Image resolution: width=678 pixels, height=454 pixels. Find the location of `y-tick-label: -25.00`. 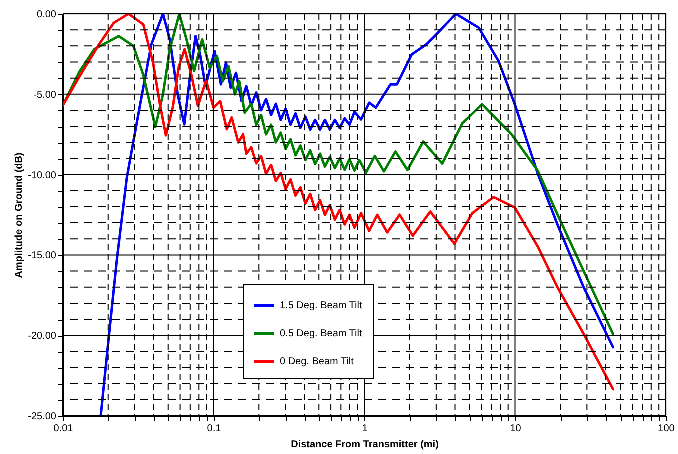

y-tick-label: -25.00 is located at coordinates (42, 417).